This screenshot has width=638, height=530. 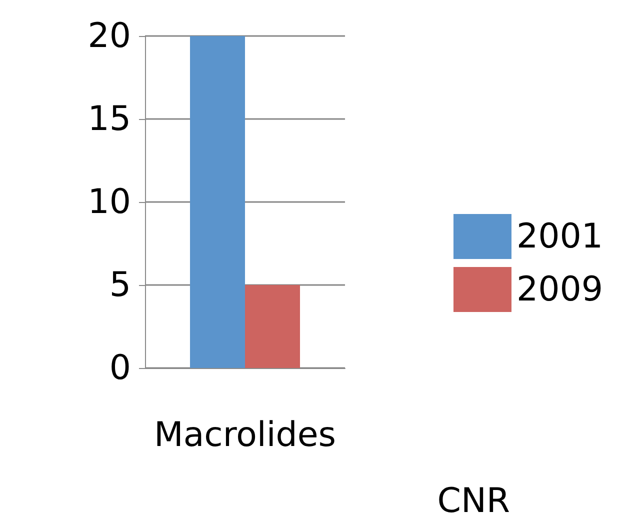 What do you see at coordinates (109, 202) in the screenshot?
I see `y-tick-label: 10` at bounding box center [109, 202].